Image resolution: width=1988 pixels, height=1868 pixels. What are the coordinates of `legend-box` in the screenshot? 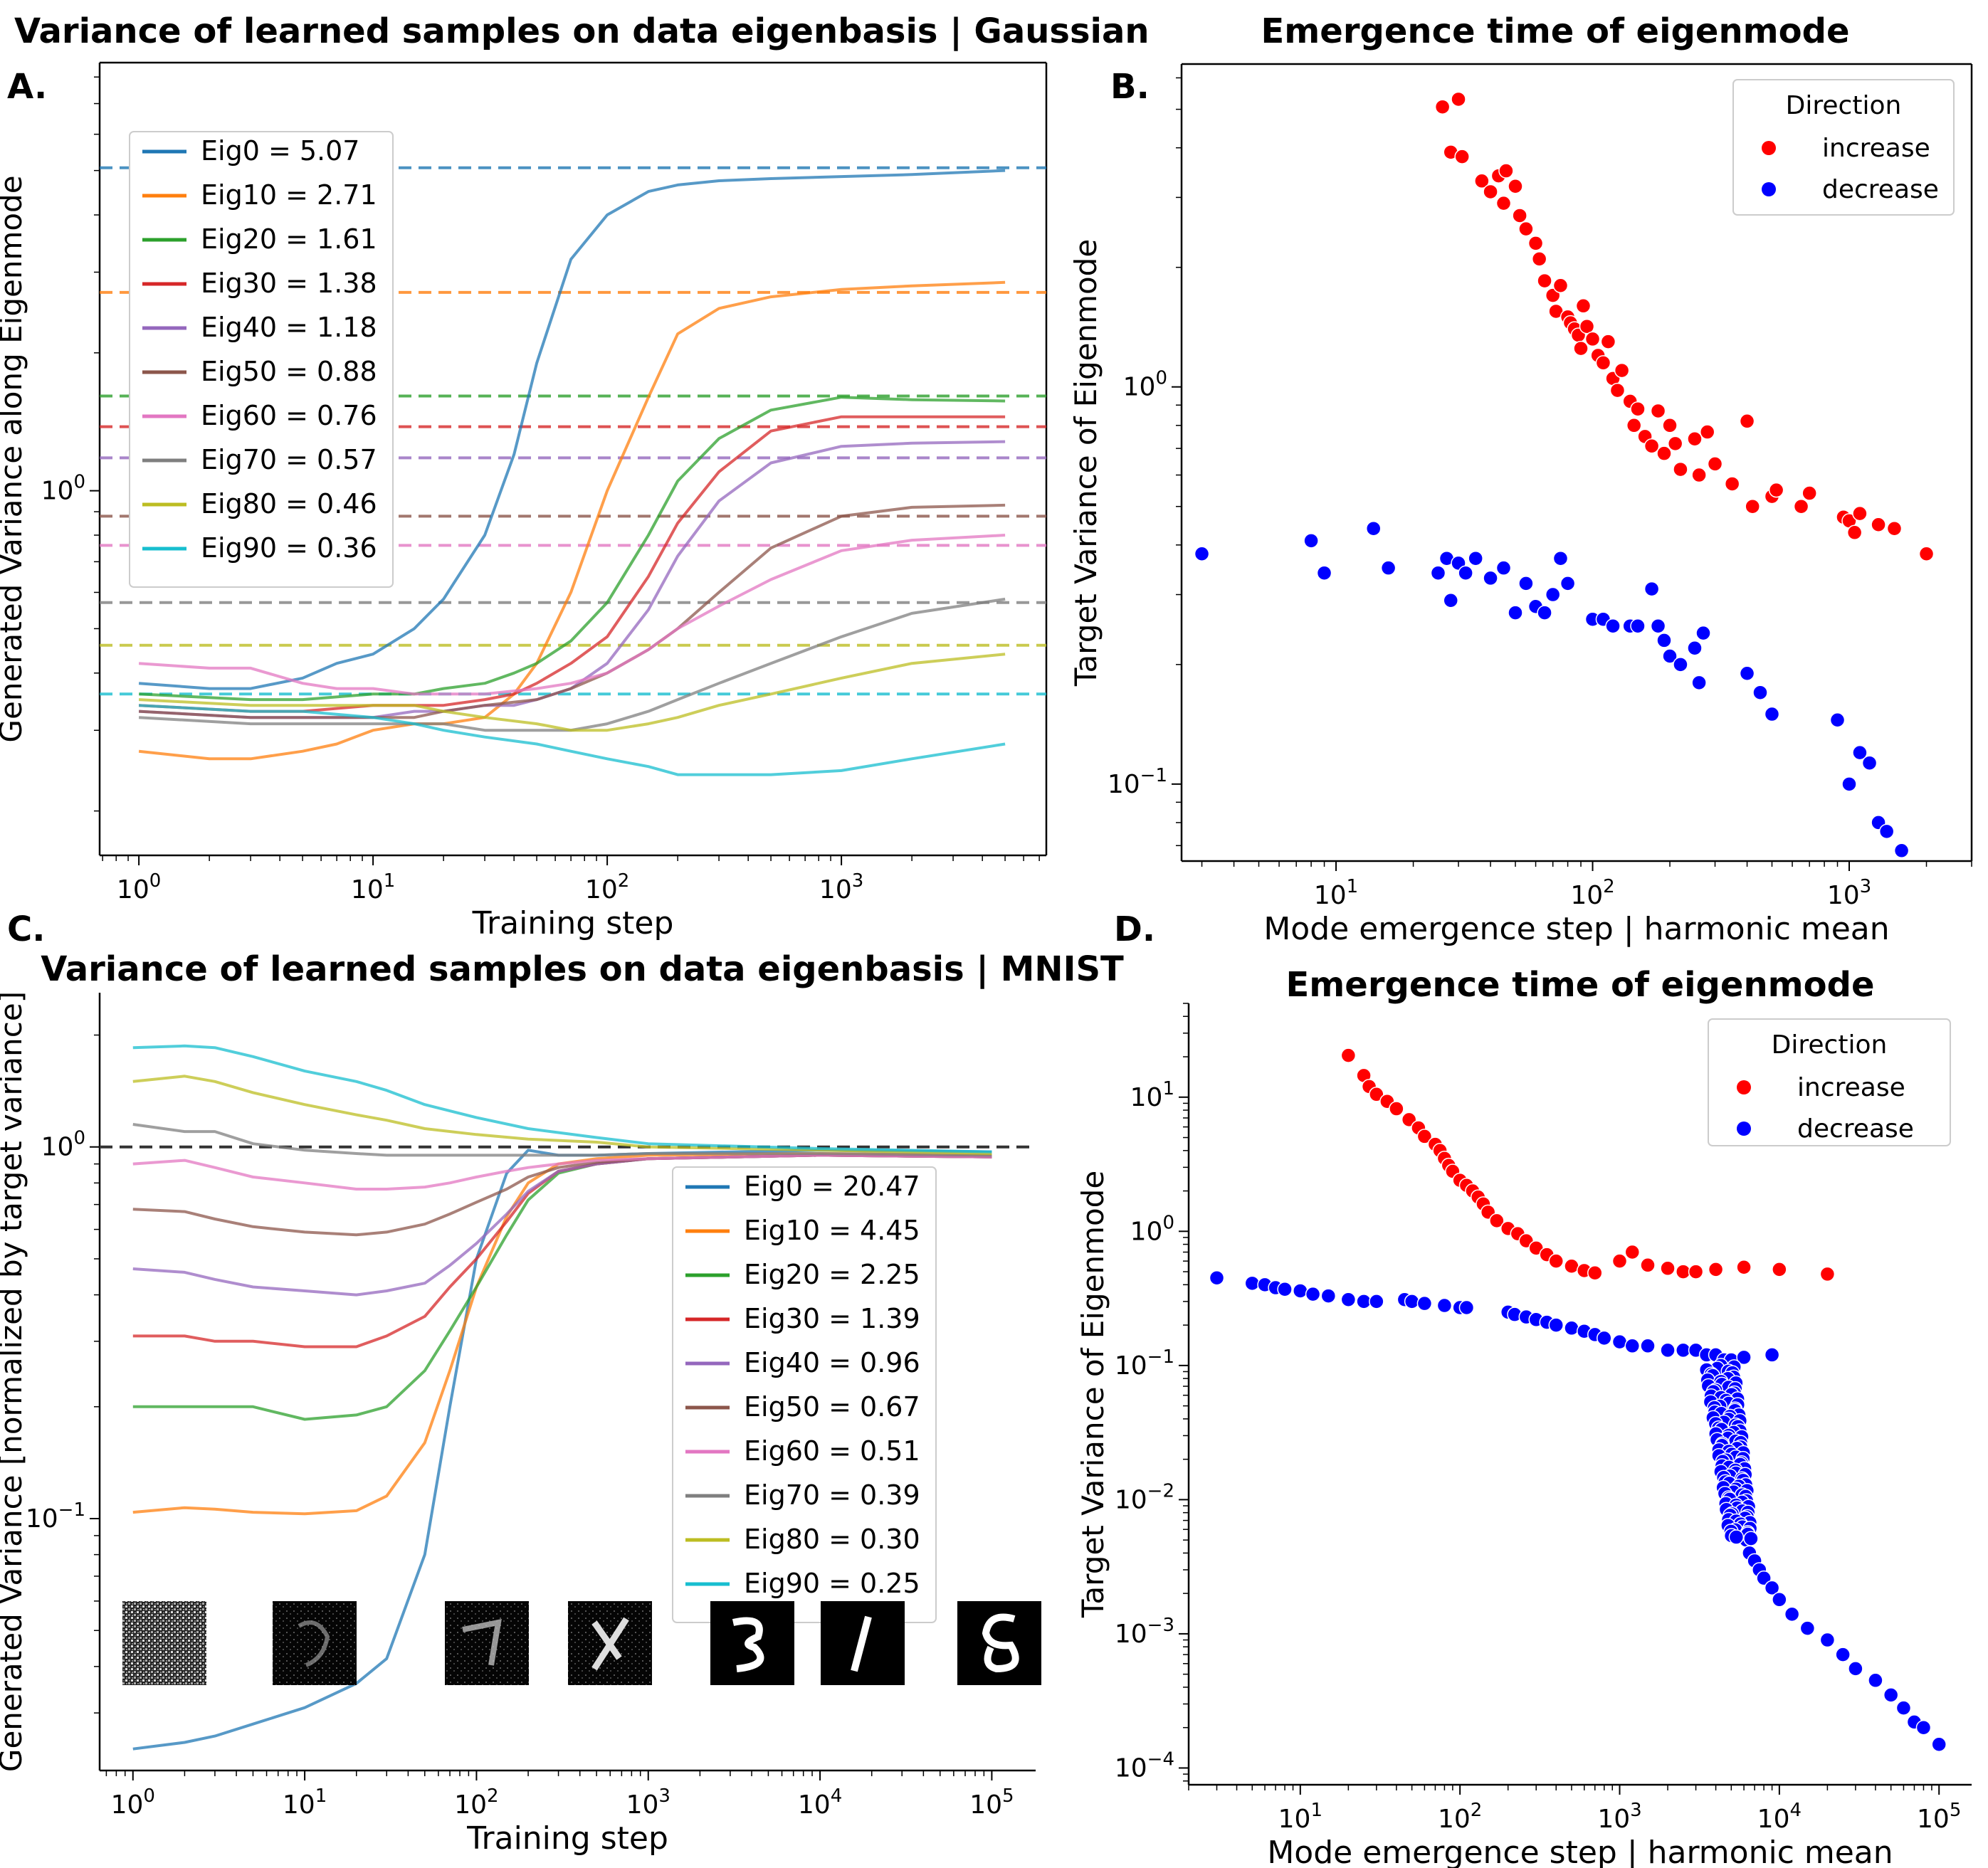 It's located at (1829, 1082).